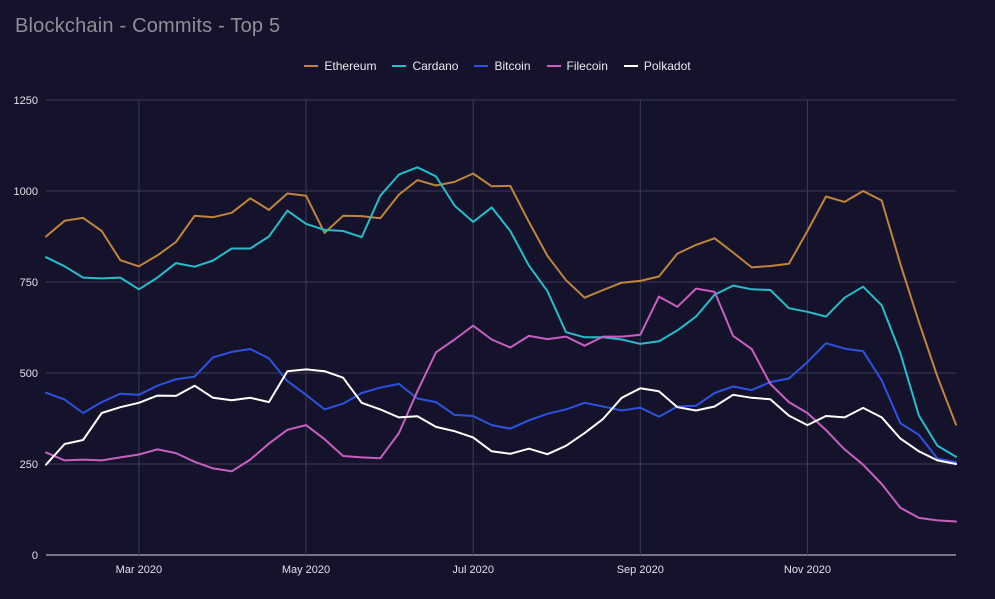  I want to click on legend-label-ethereum: Ethereum, so click(350, 66).